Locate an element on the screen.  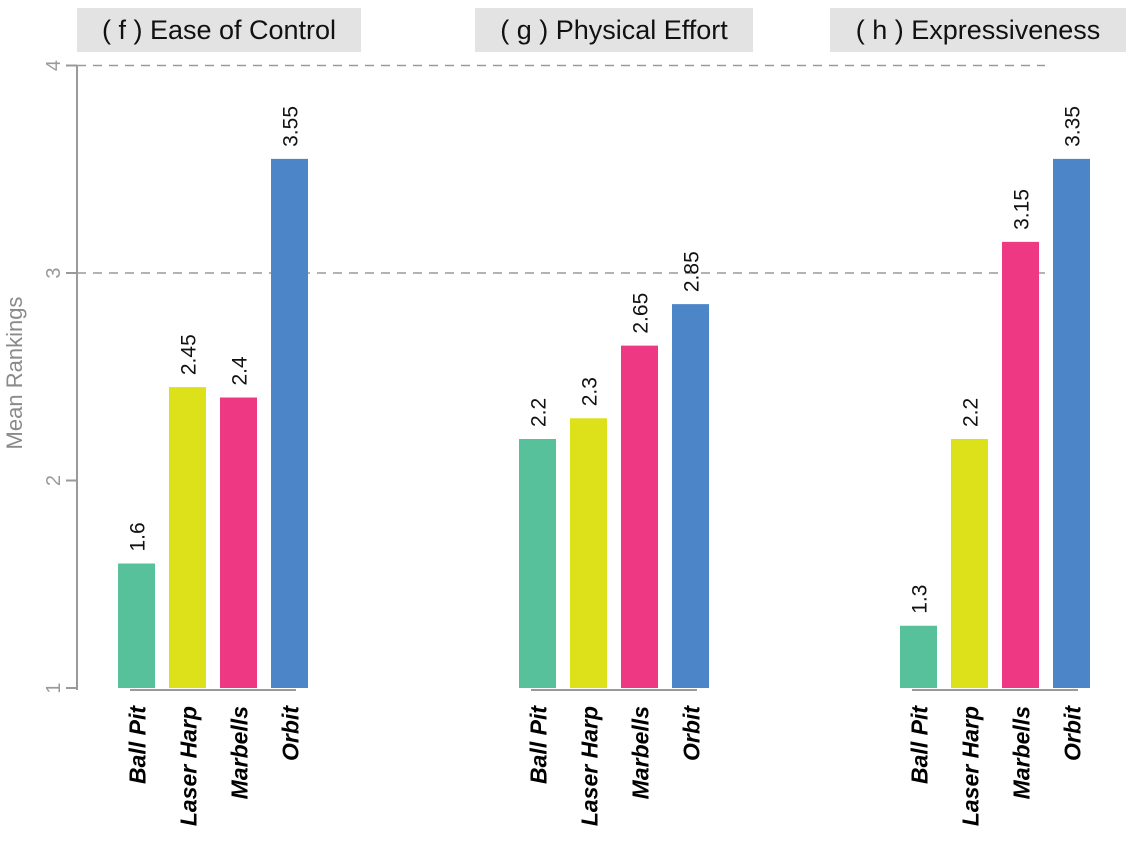
category-label-1-1: Laser Harp is located at coordinates (590, 766).